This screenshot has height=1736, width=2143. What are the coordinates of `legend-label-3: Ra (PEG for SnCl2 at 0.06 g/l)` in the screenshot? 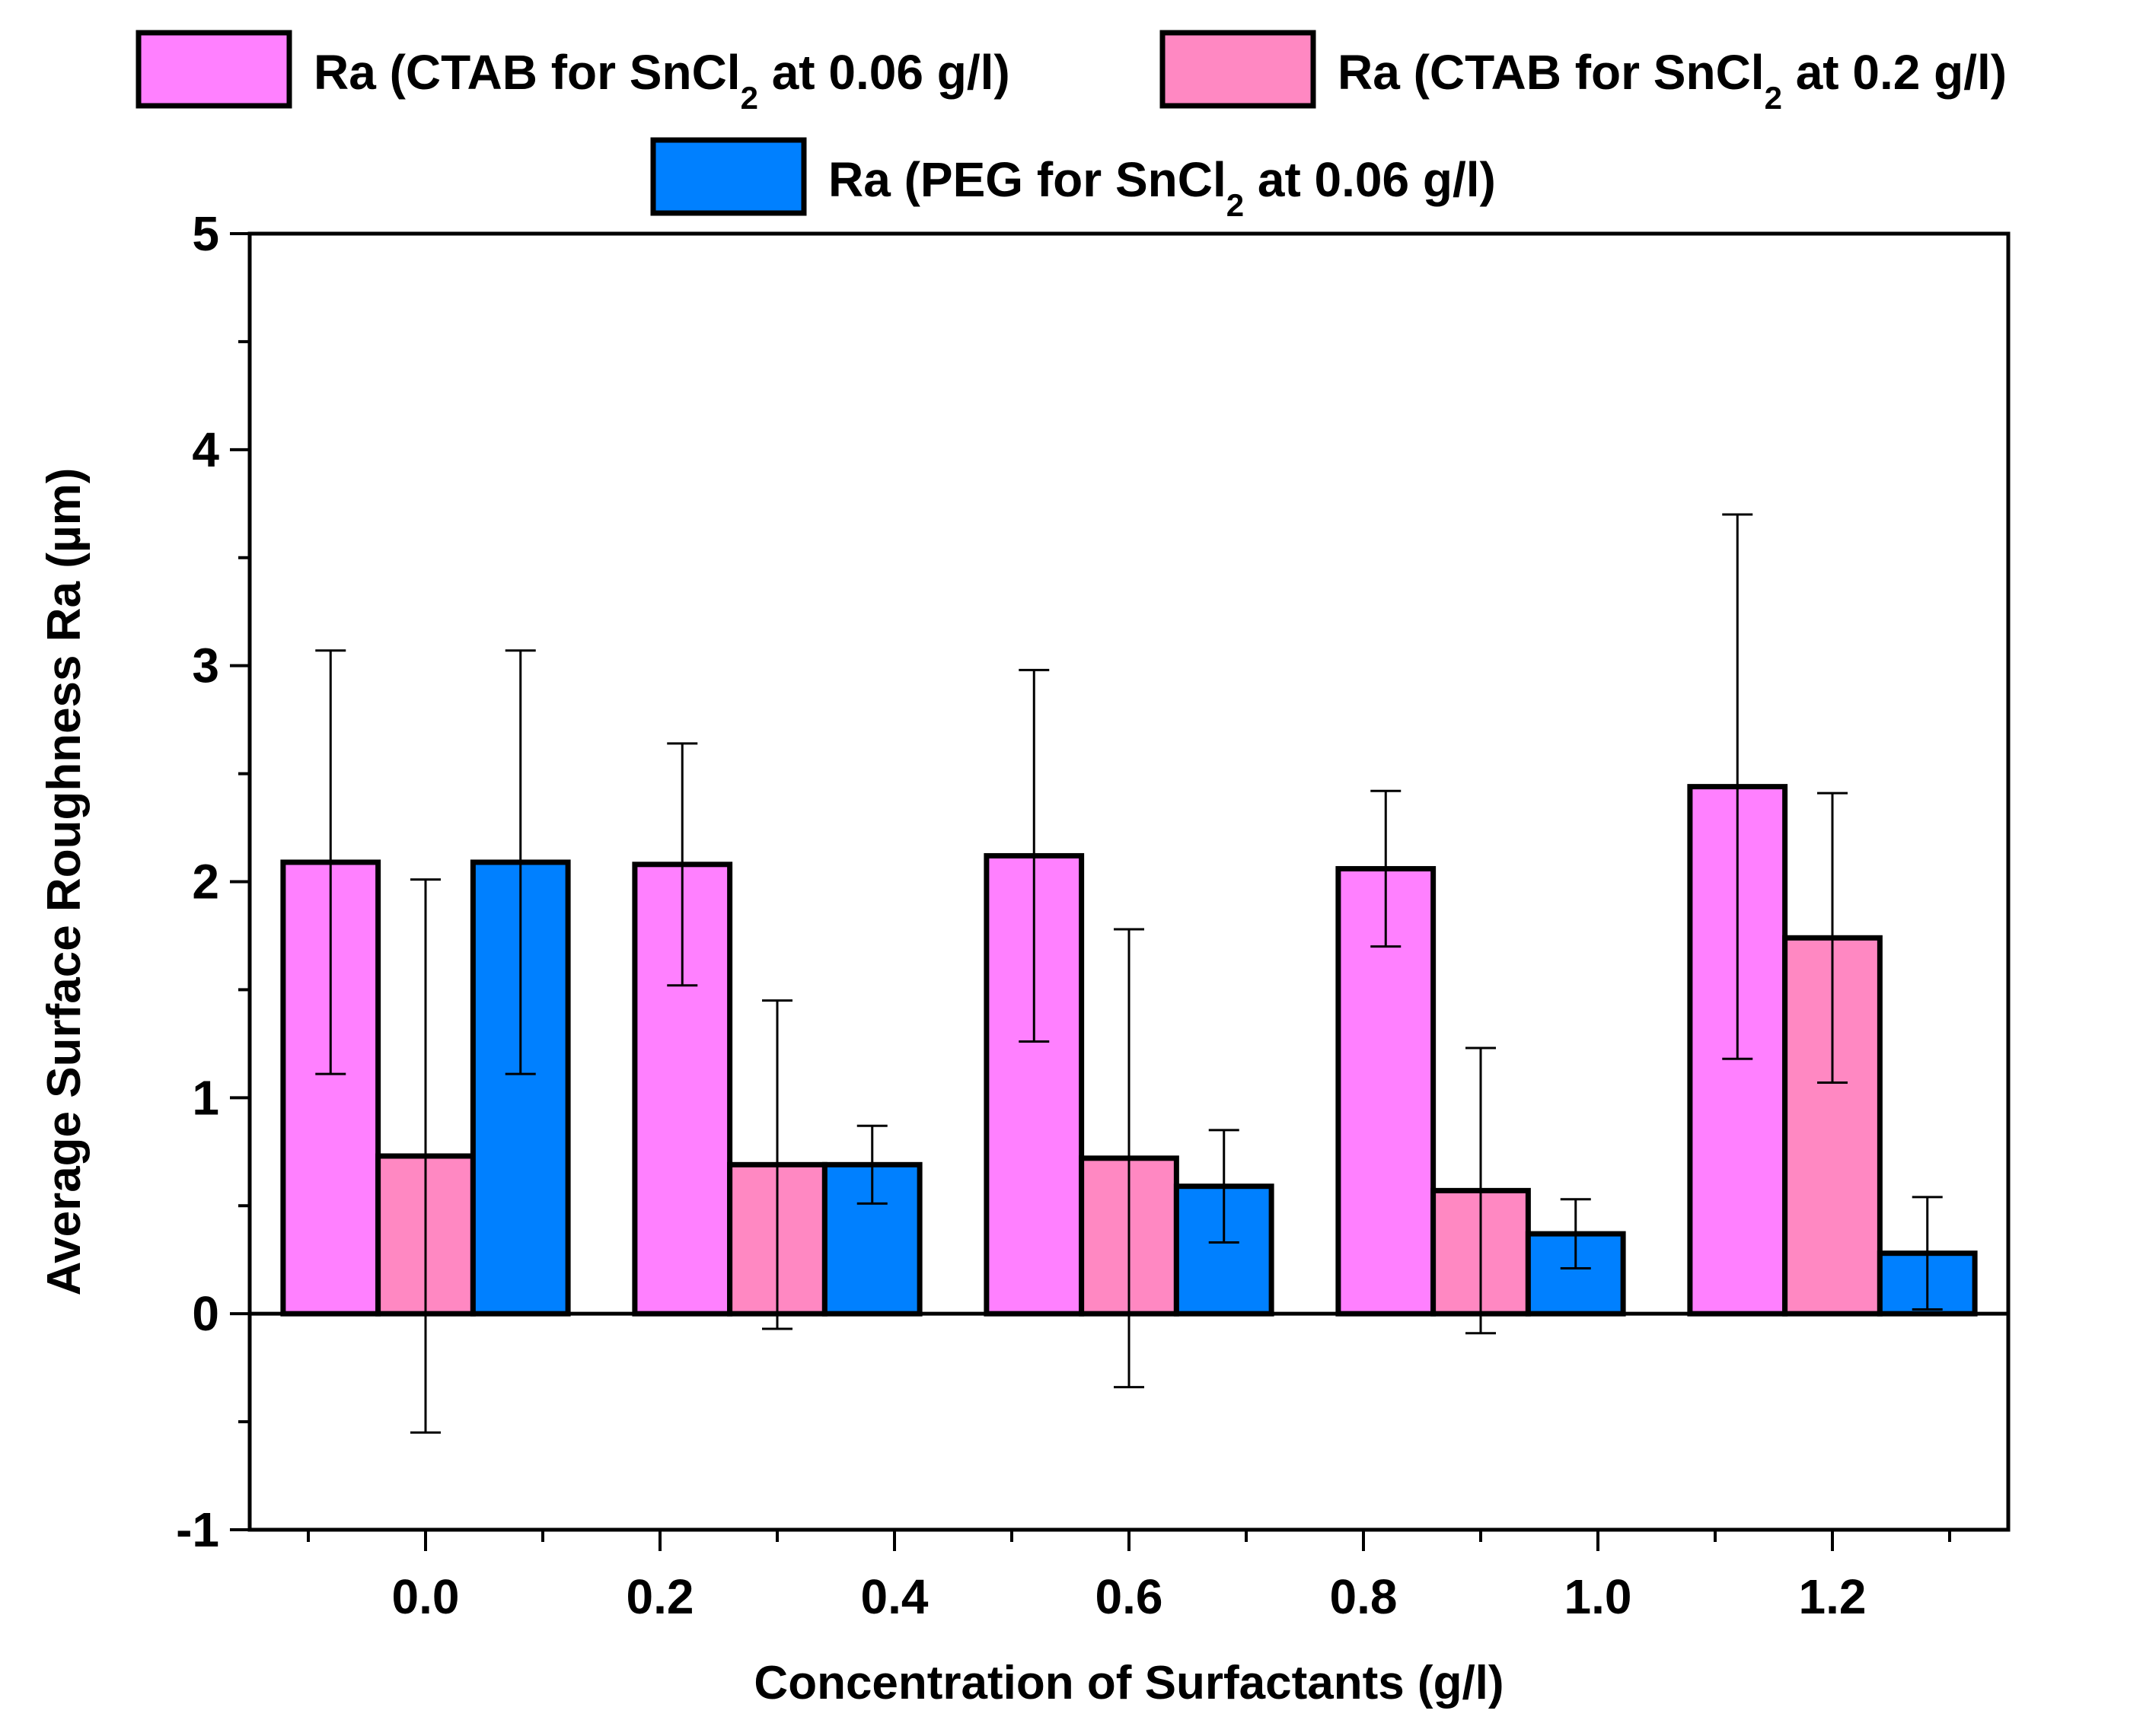 It's located at (1162, 187).